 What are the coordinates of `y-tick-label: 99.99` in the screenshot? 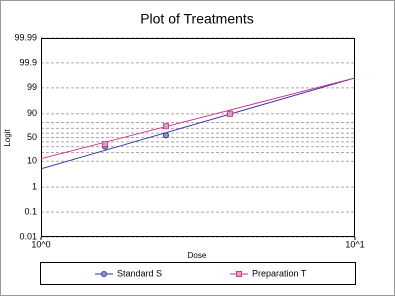 It's located at (25, 37).